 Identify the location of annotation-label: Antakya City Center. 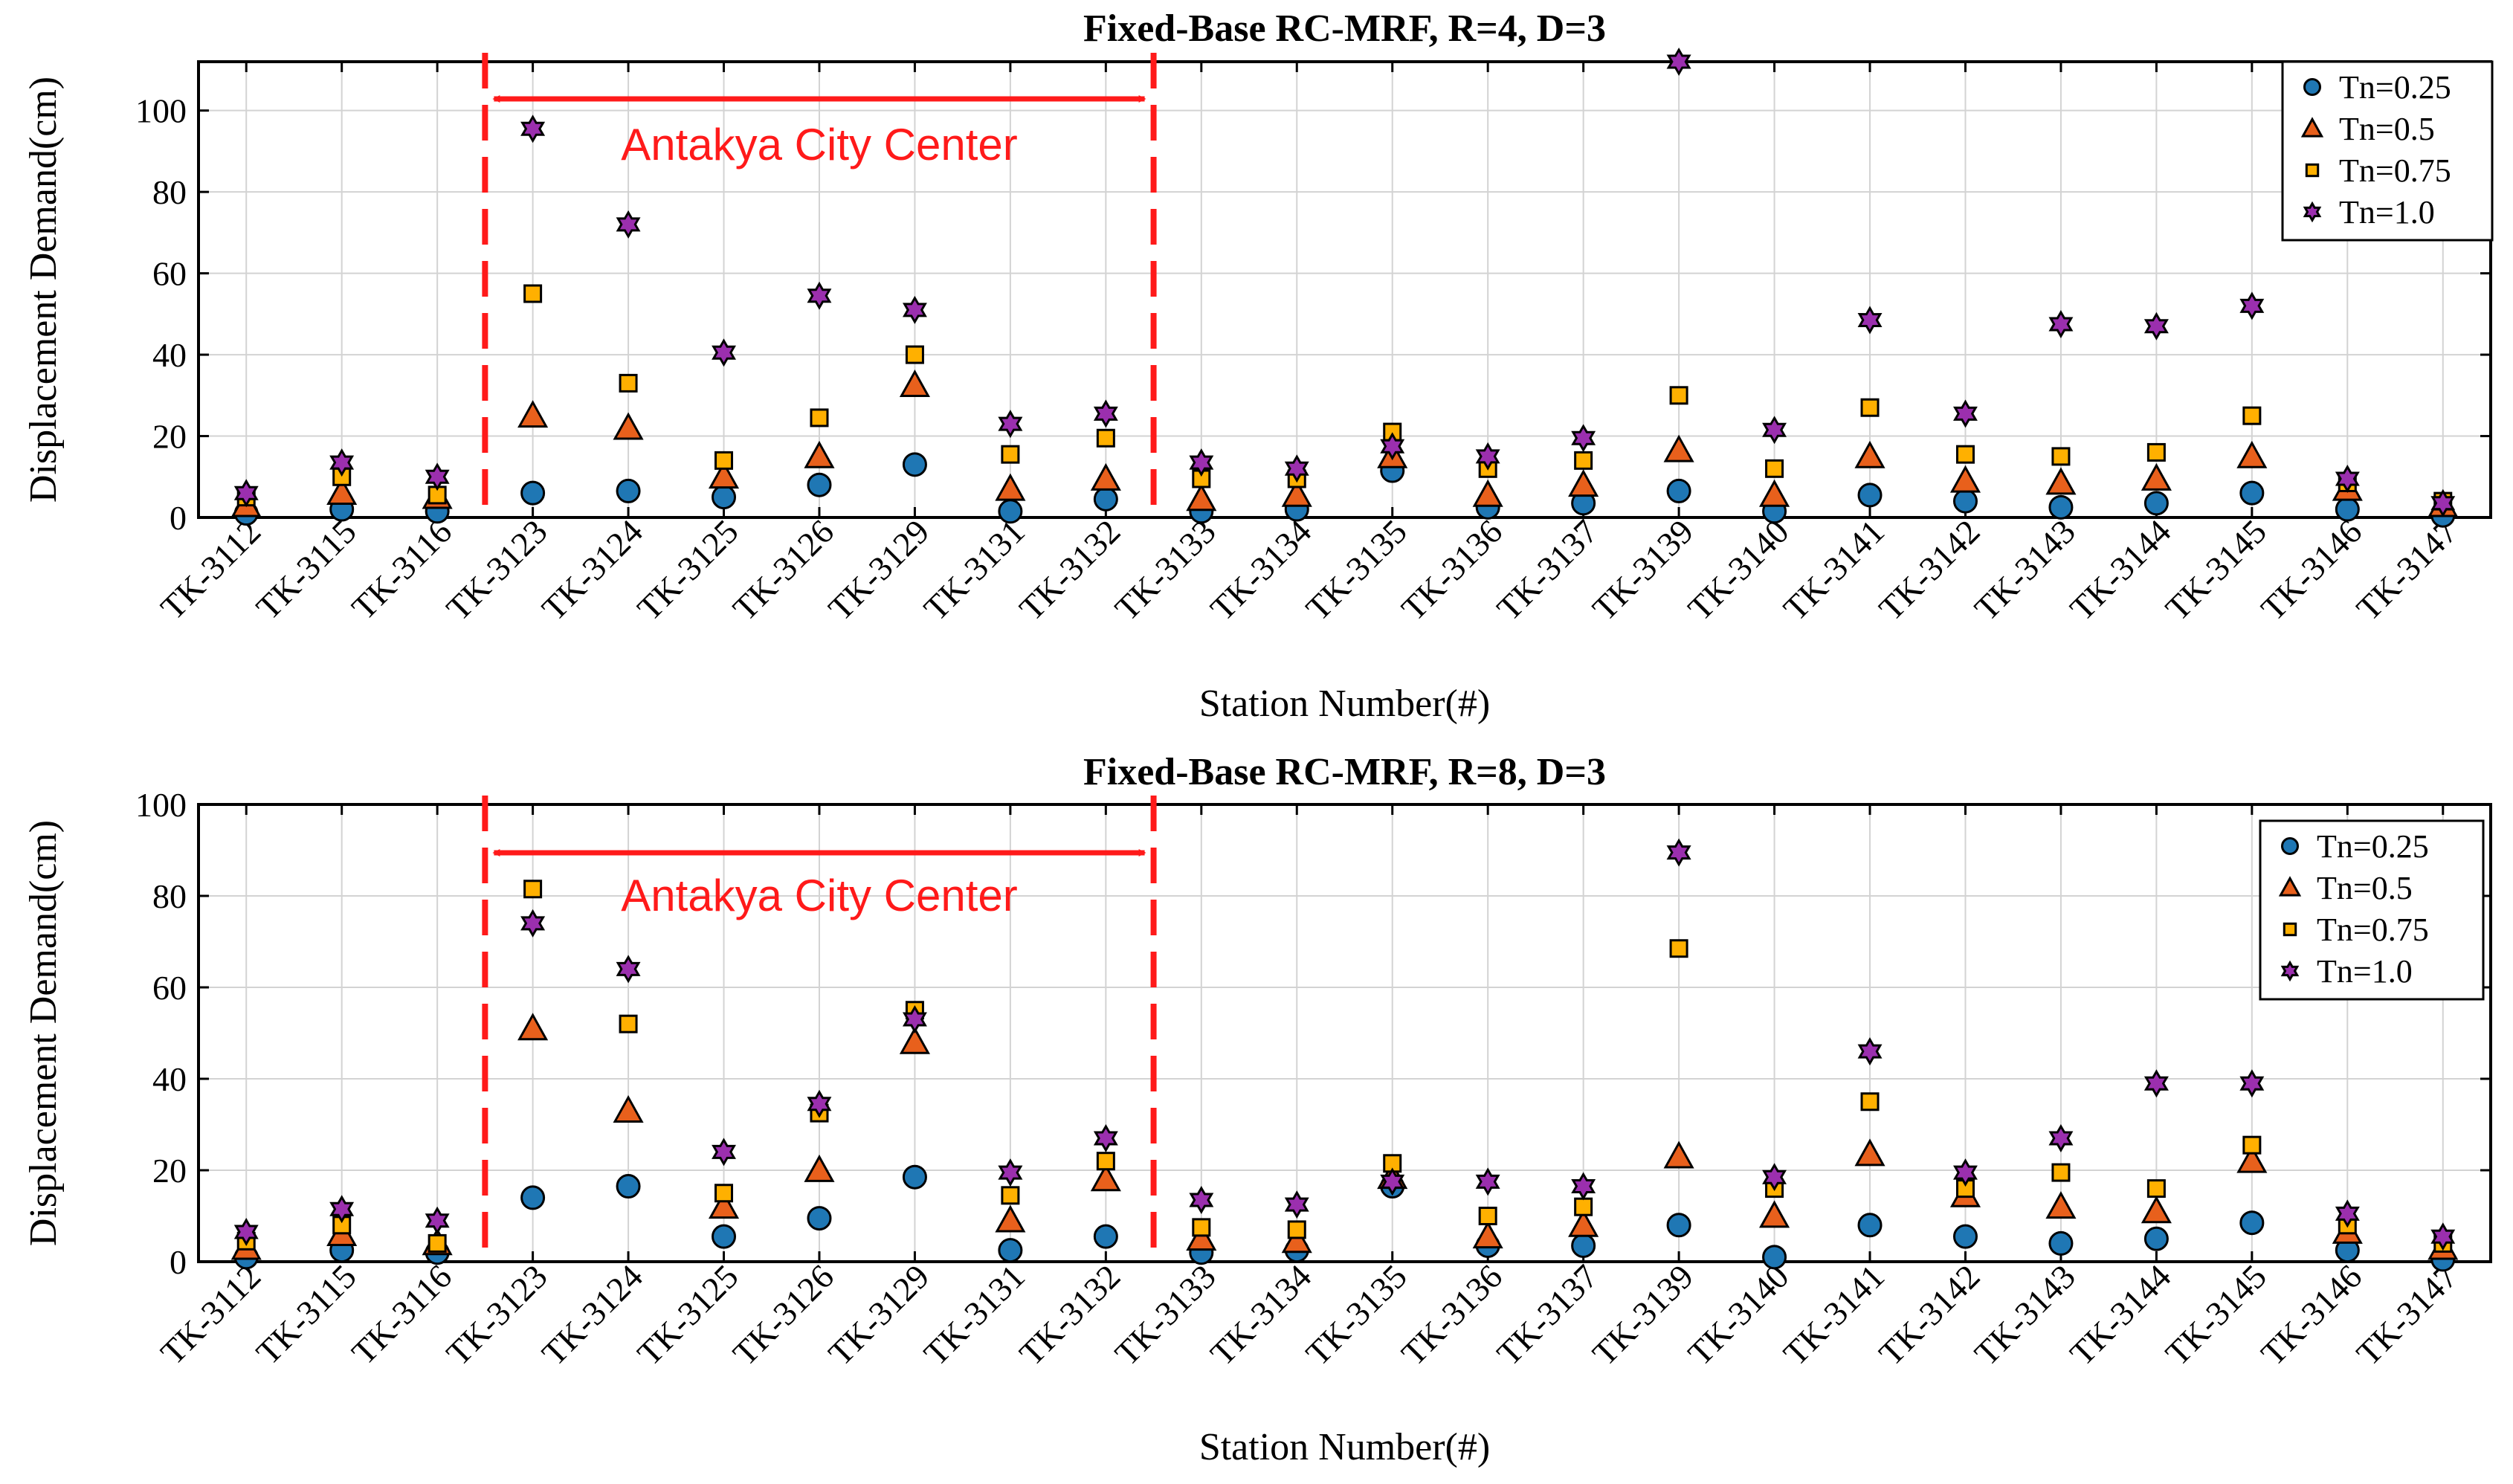
(819, 145).